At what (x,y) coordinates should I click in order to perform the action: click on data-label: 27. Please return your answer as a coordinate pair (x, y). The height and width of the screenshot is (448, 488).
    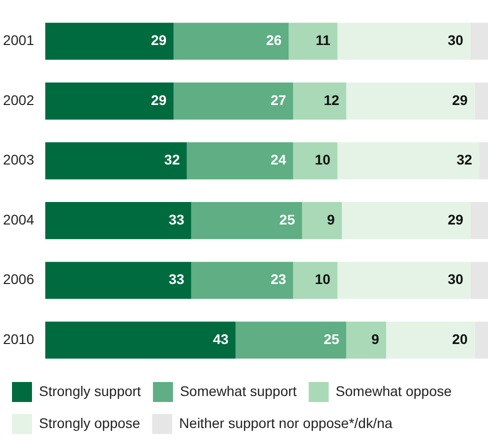
    Looking at the image, I should click on (278, 100).